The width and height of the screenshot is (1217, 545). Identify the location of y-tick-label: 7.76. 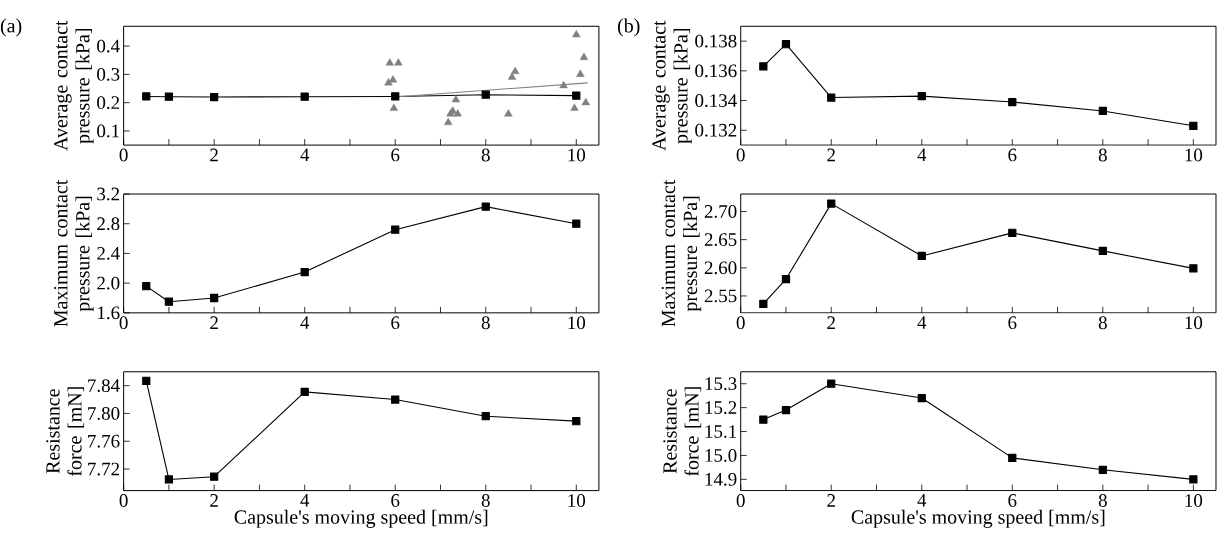
(104, 441).